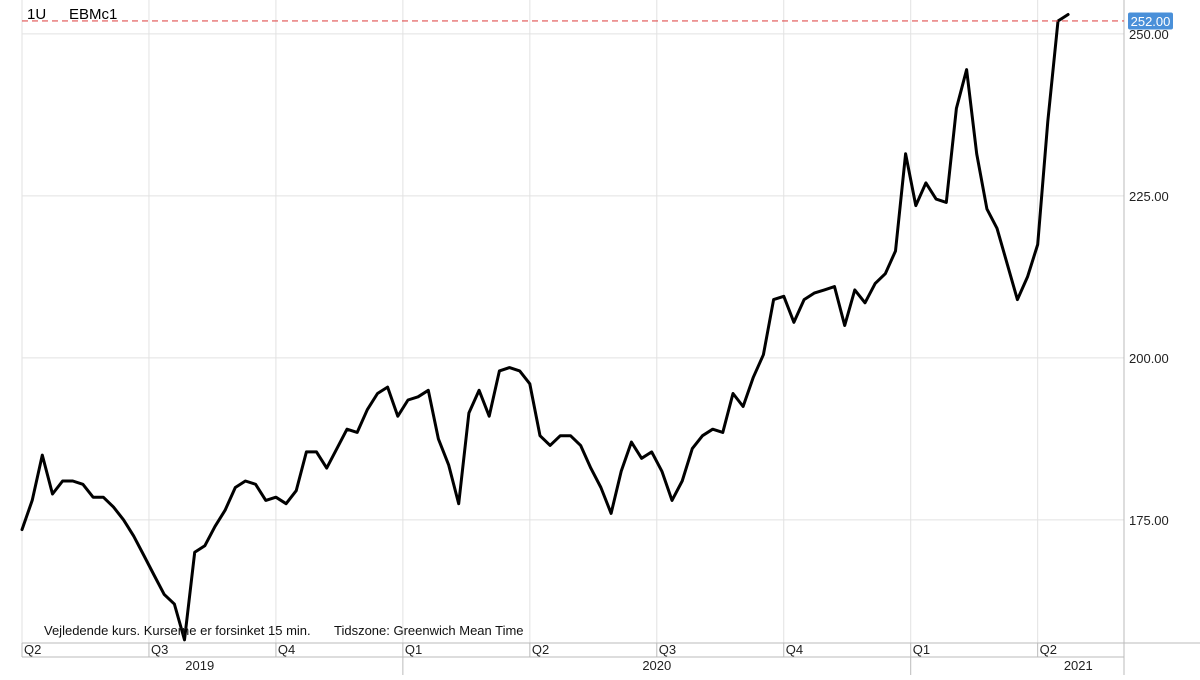 Image resolution: width=1200 pixels, height=680 pixels. I want to click on year-label: 2021, so click(1078, 665).